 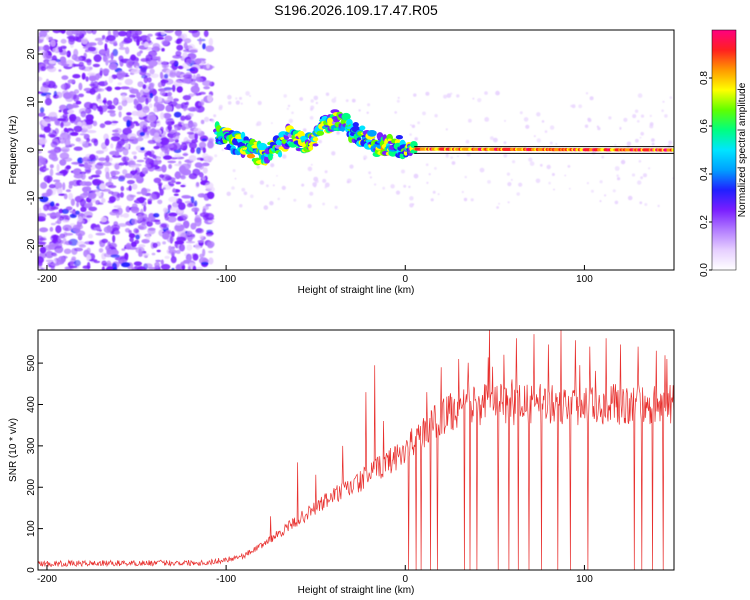 I want to click on spectrogram-x-tick-label: 100, so click(x=584, y=279).